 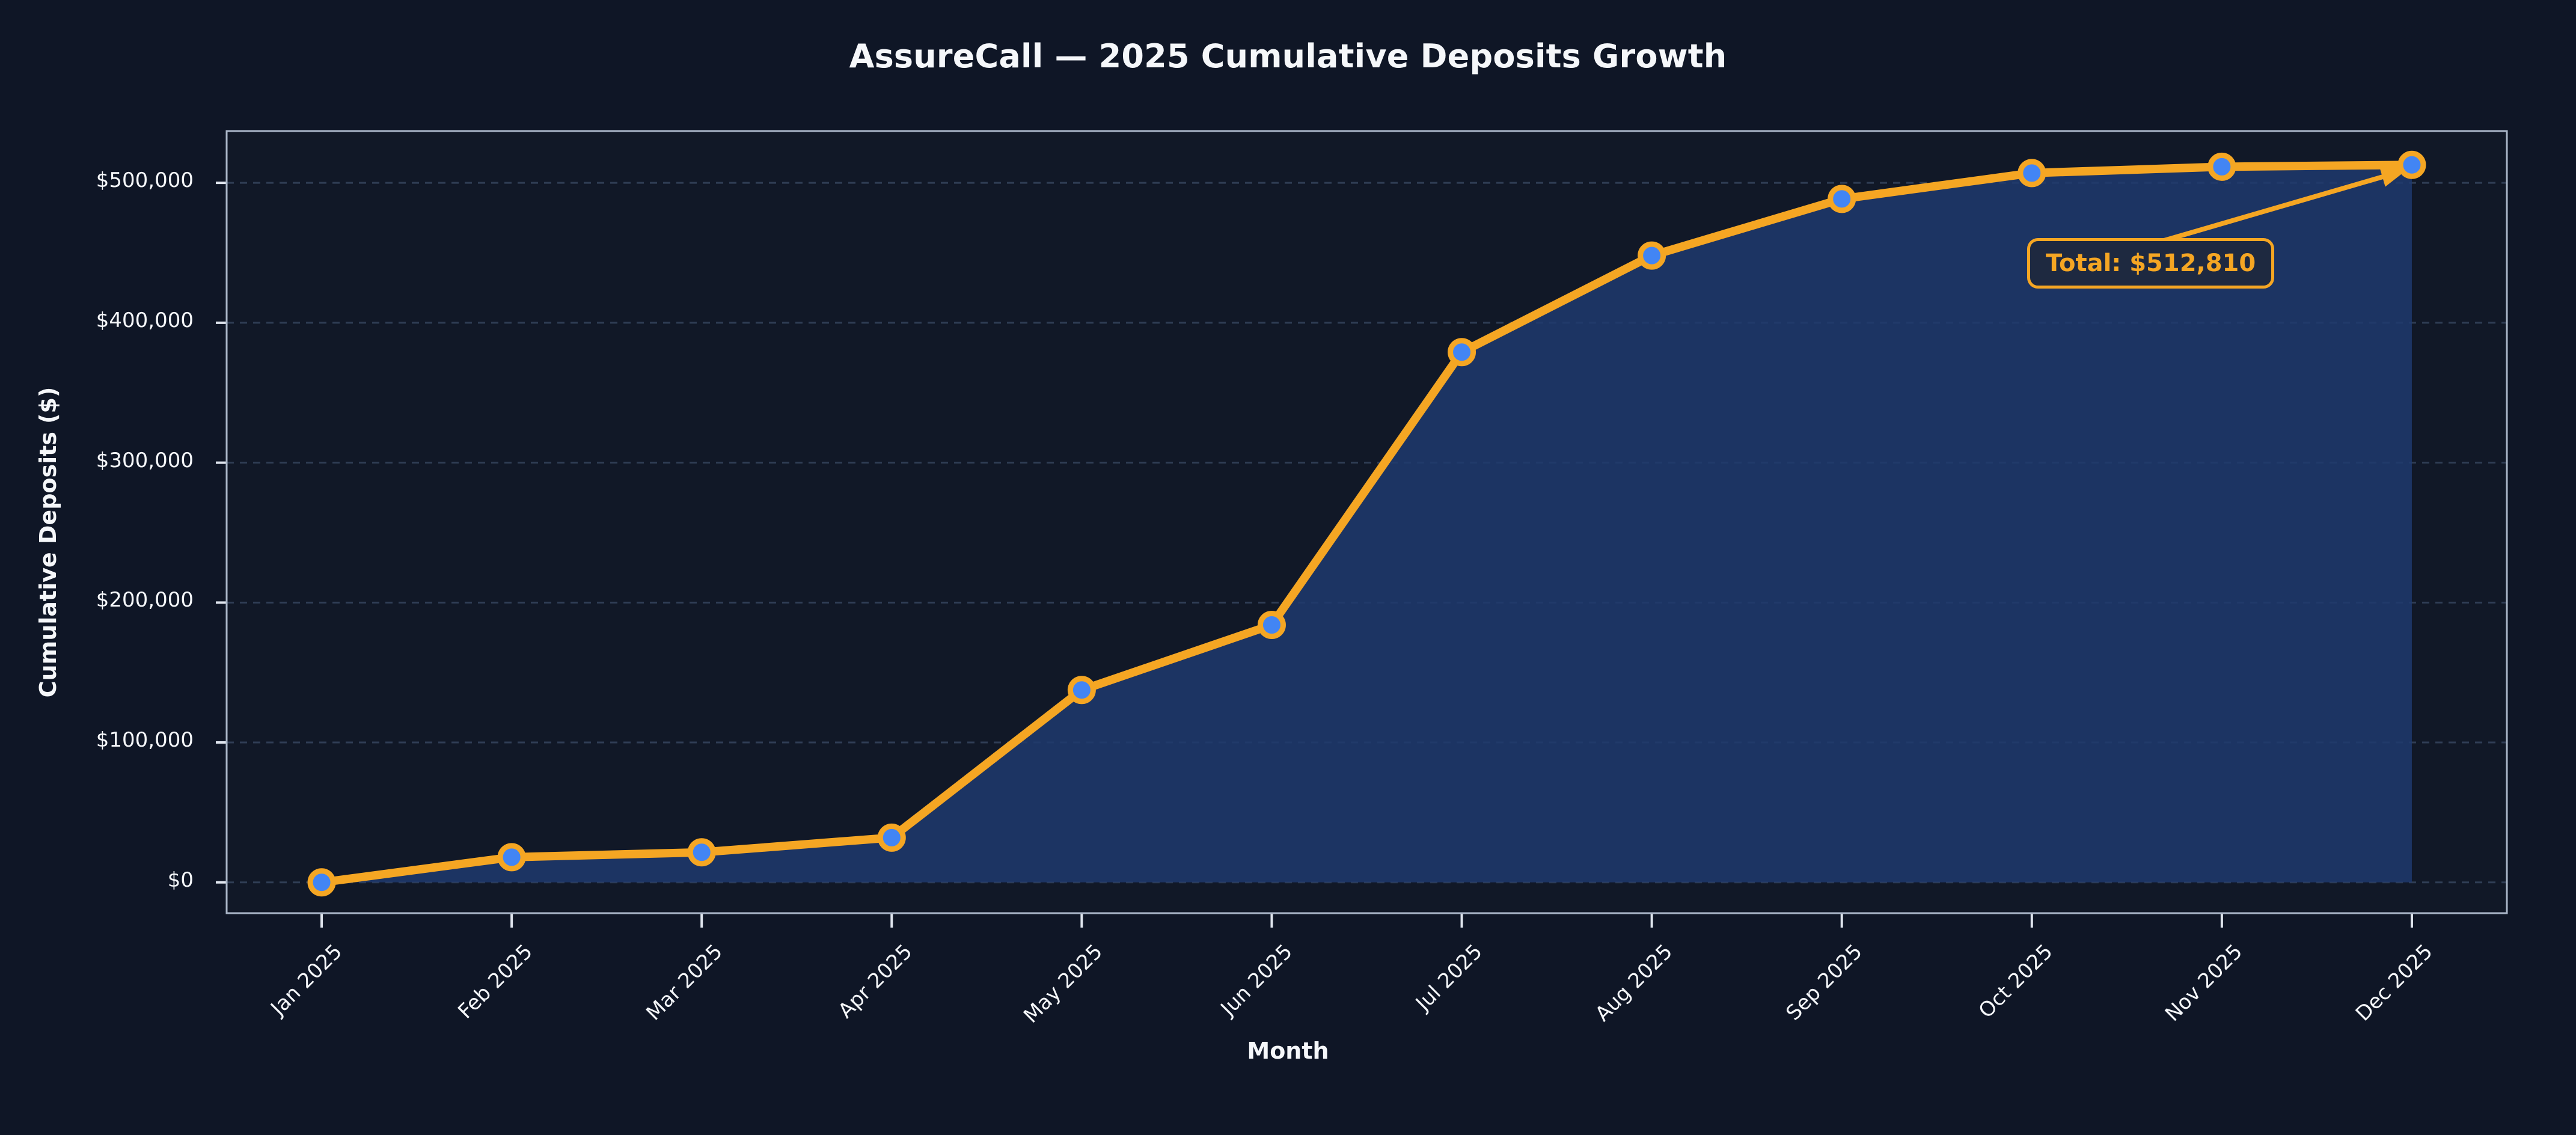 What do you see at coordinates (145, 320) in the screenshot?
I see `y-tick-label: $400,000` at bounding box center [145, 320].